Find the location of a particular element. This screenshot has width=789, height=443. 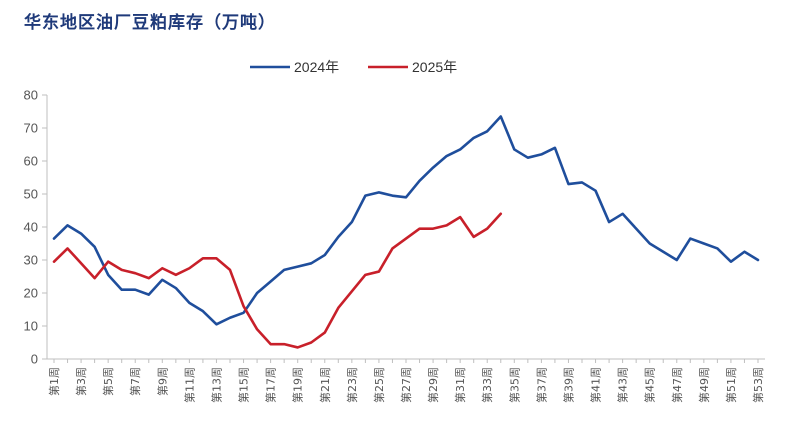

x-tick-label: 第9周 is located at coordinates (162, 381).